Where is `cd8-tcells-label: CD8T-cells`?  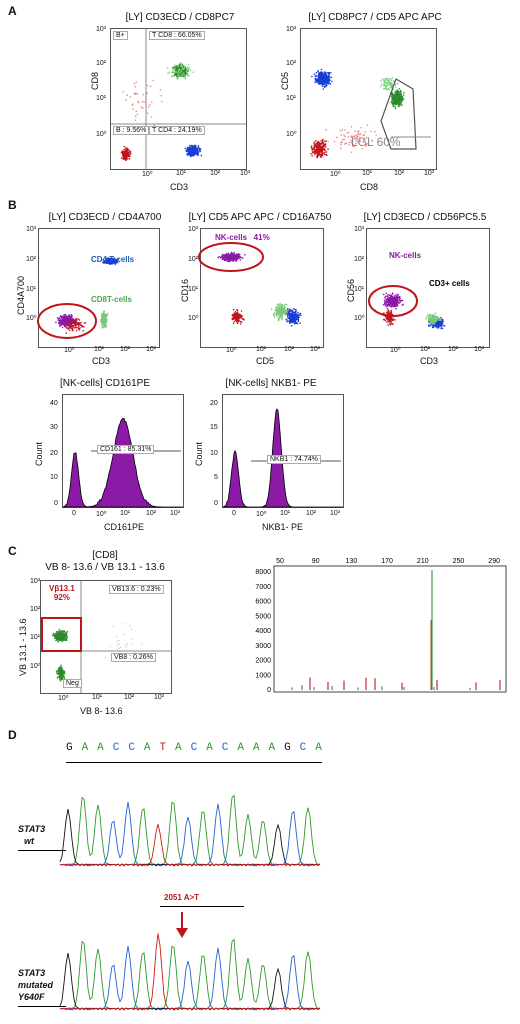 cd8-tcells-label: CD8T-cells is located at coordinates (111, 299).